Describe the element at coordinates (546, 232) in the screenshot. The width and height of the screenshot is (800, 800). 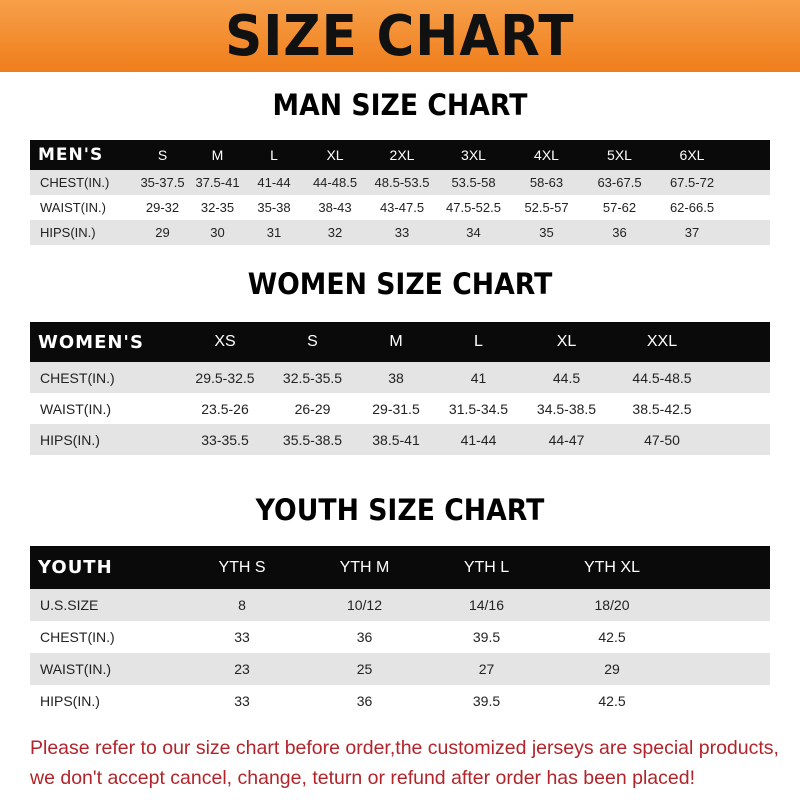
I see `size-value-cell: 35` at that location.